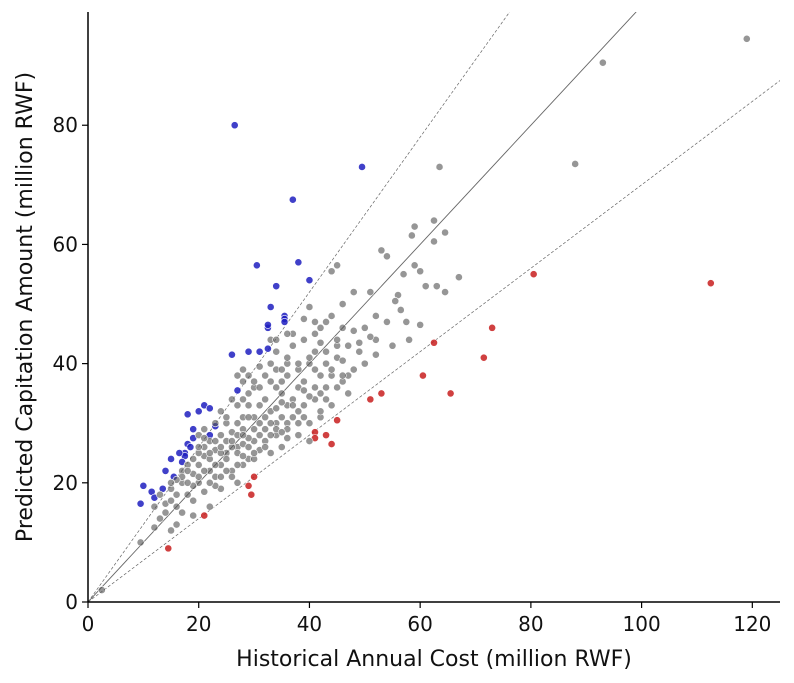 This screenshot has height=683, width=794. I want to click on x-tick-label: 0, so click(88, 624).